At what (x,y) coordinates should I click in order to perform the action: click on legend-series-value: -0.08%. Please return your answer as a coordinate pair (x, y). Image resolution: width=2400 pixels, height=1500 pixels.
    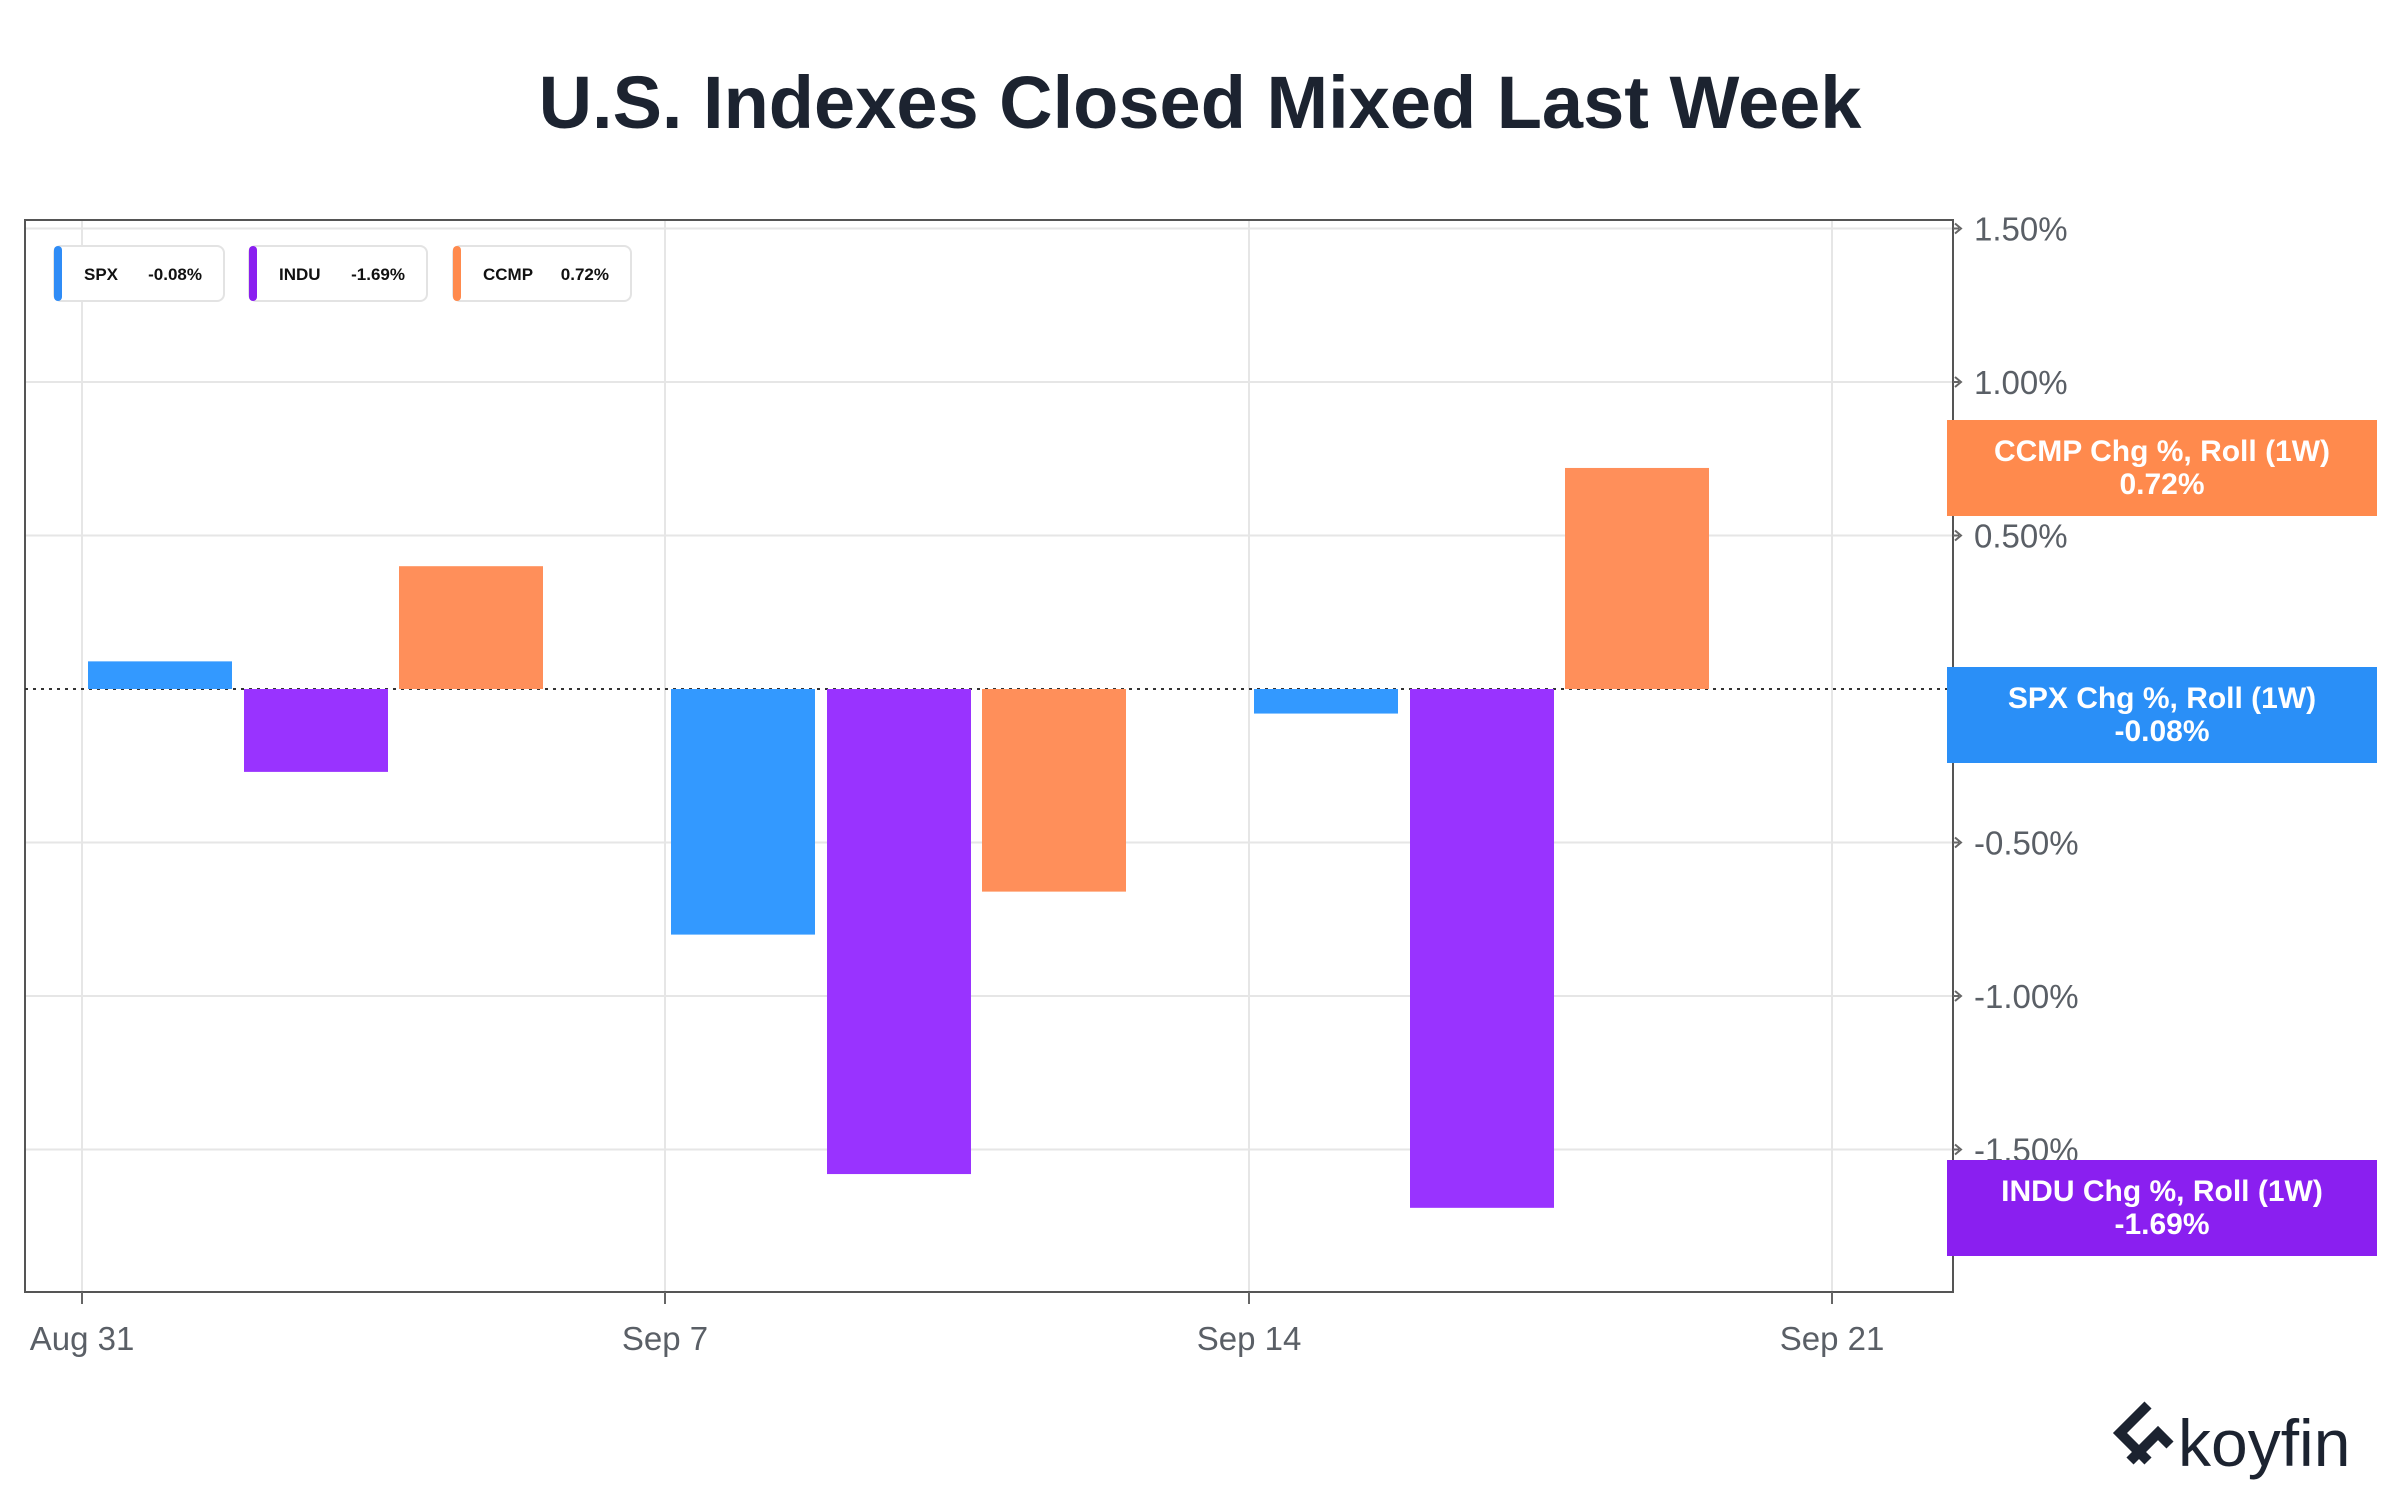
    Looking at the image, I should click on (175, 274).